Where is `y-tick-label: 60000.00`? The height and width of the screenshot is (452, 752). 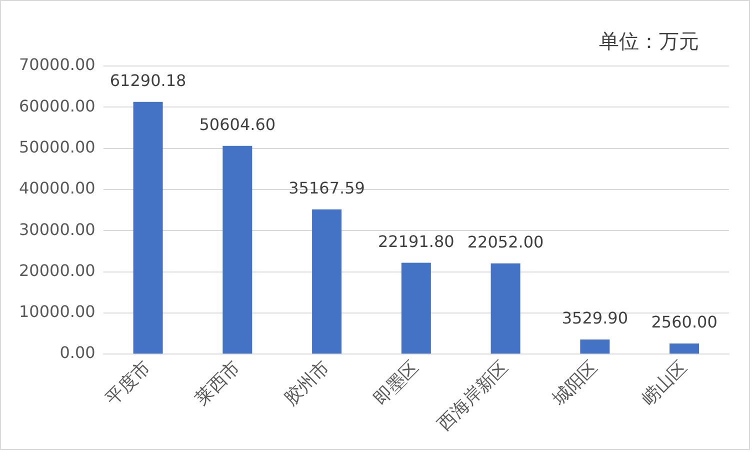 y-tick-label: 60000.00 is located at coordinates (57, 106).